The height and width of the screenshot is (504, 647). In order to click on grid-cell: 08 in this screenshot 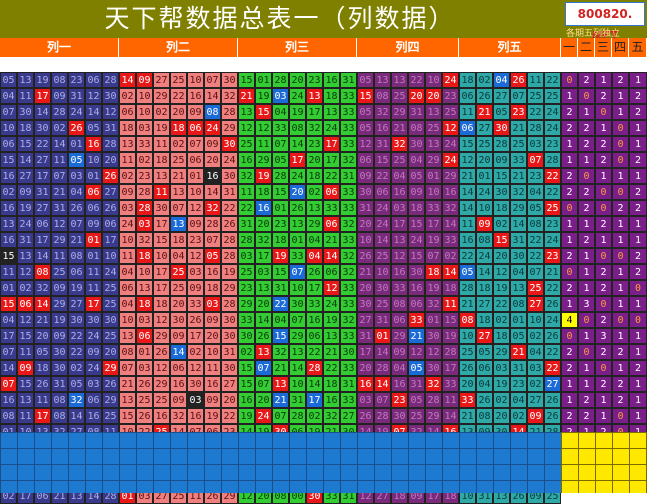, I will do `click(399, 304)`.